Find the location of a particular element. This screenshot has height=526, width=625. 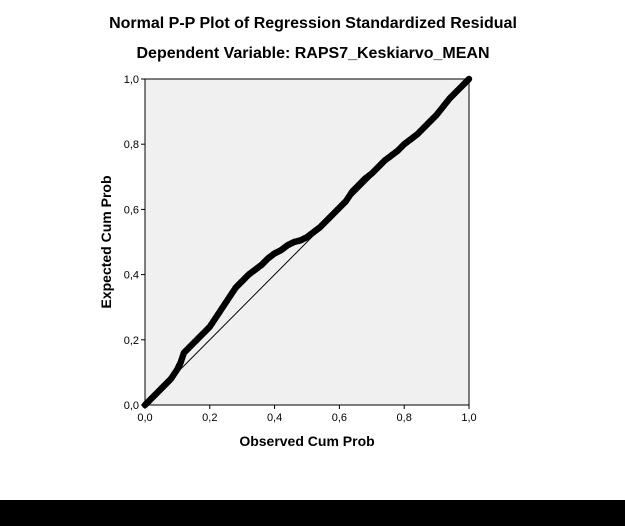

y-tick-label: 0,8 is located at coordinates (131, 145).